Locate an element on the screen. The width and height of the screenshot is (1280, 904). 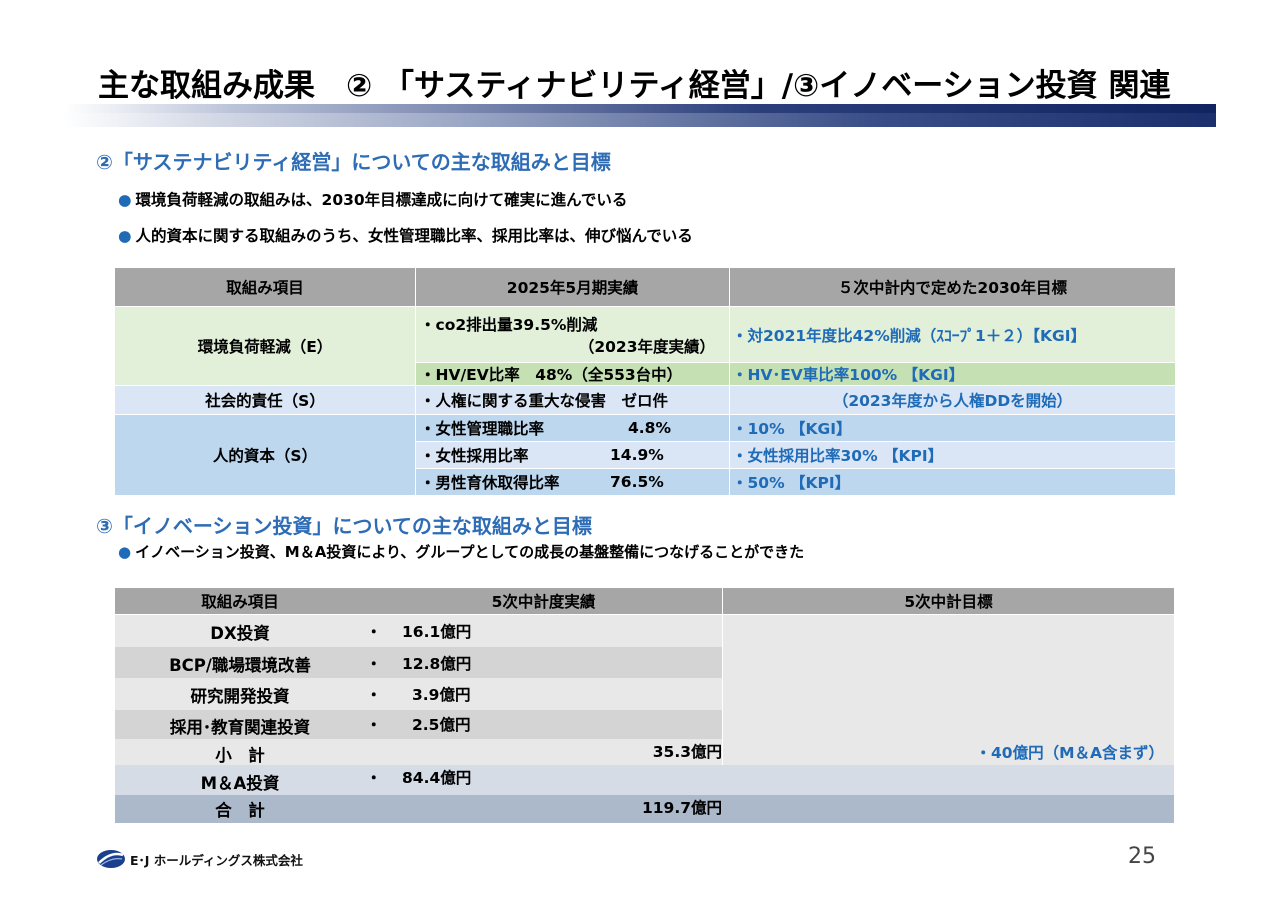
company-logo-icon is located at coordinates (111, 859).